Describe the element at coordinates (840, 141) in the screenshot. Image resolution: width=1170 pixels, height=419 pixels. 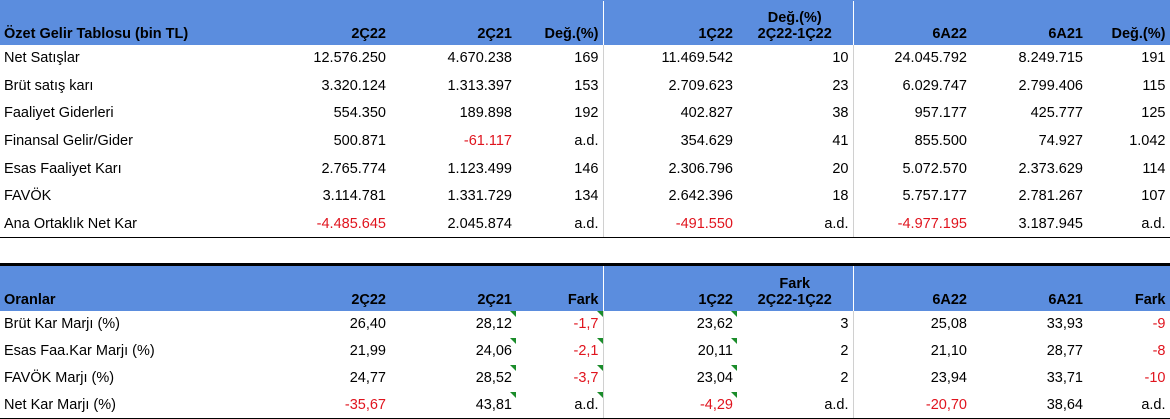
I see `table-cell: 41` at that location.